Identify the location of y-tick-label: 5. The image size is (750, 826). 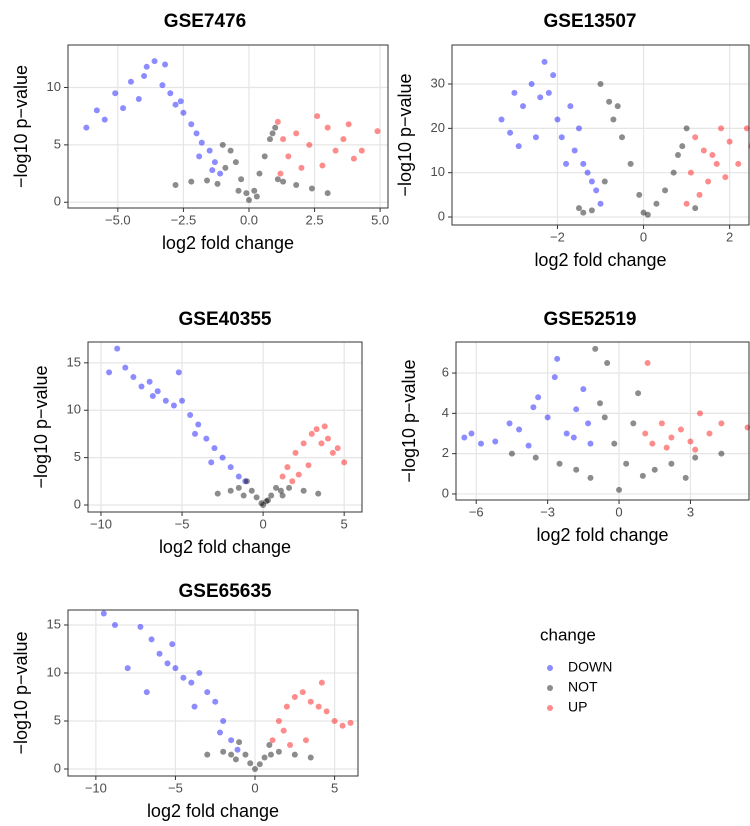
(77, 456).